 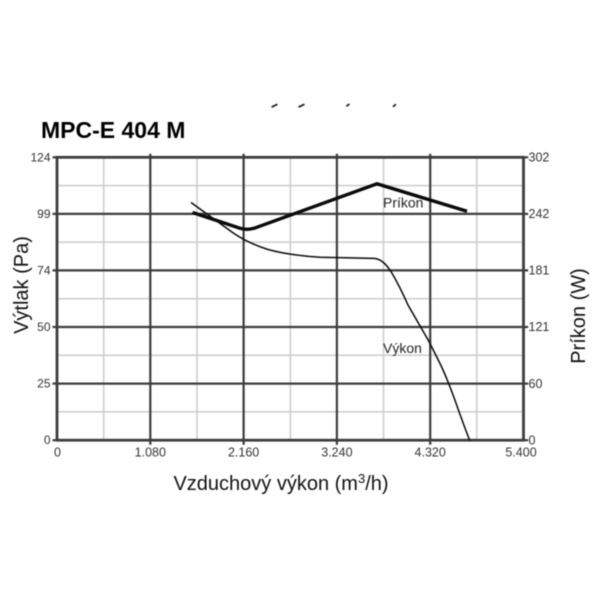 What do you see at coordinates (113, 130) in the screenshot?
I see `svg-text: MPC-E 404 M` at bounding box center [113, 130].